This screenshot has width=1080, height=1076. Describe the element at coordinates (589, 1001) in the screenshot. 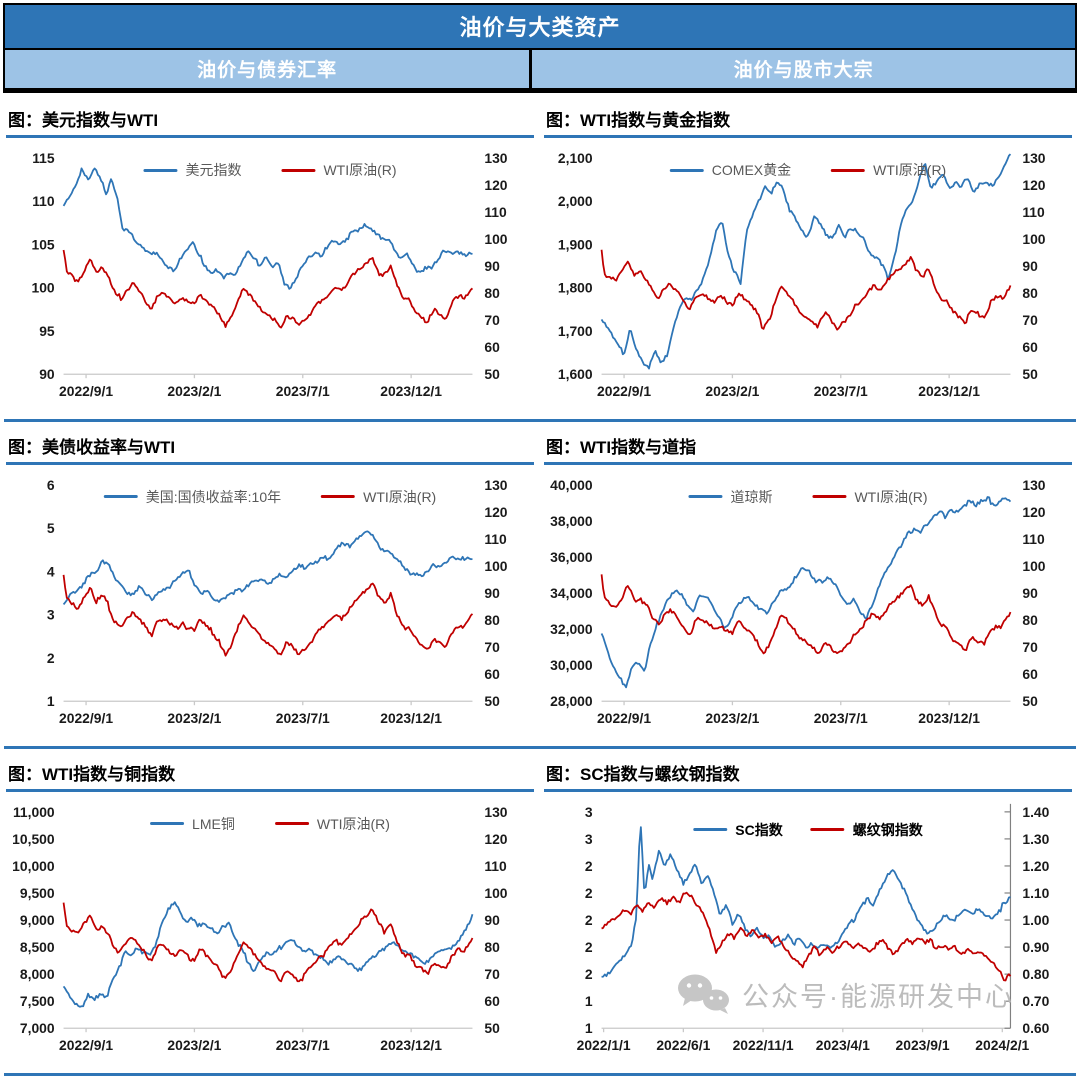

I see `left-axis-tick-label: 1` at that location.